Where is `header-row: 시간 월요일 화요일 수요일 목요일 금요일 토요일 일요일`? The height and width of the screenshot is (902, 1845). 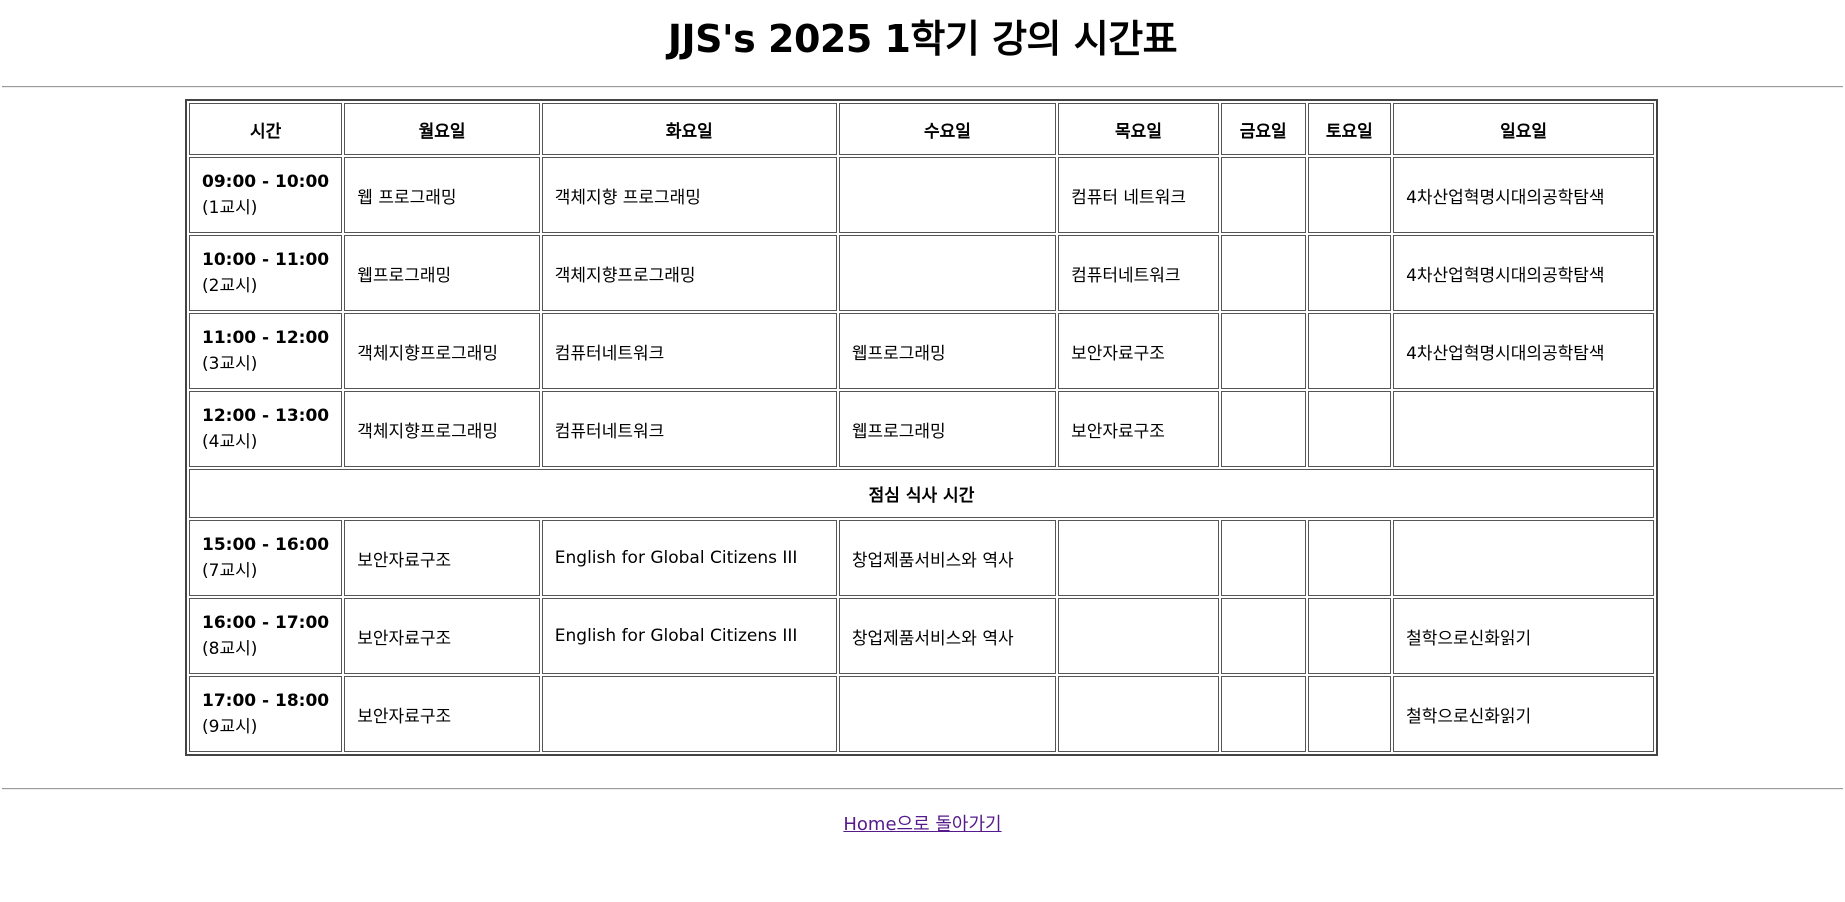
header-row: 시간 월요일 화요일 수요일 목요일 금요일 토요일 일요일 is located at coordinates (921, 129).